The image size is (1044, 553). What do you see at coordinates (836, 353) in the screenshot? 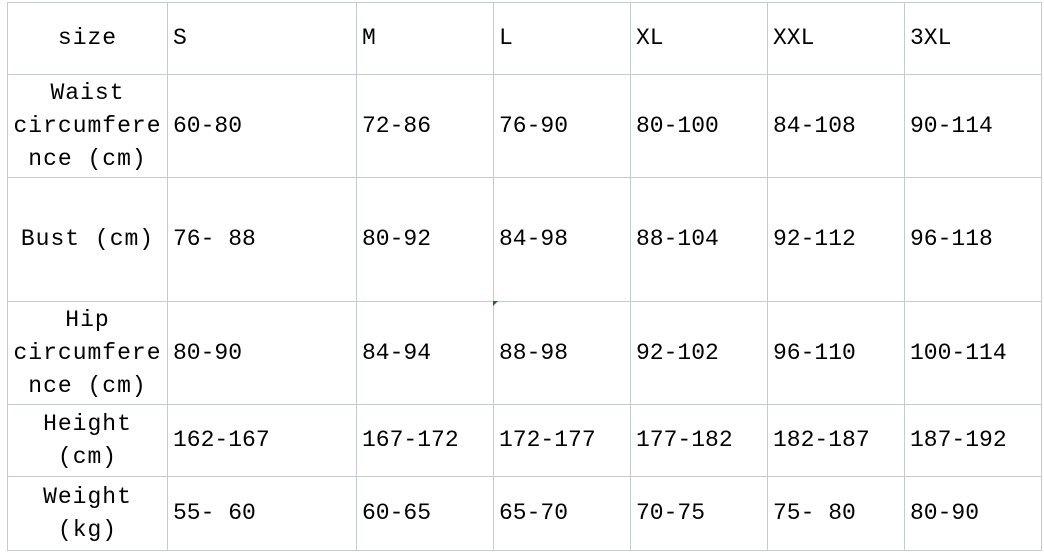
I see `cell: 96-110` at bounding box center [836, 353].